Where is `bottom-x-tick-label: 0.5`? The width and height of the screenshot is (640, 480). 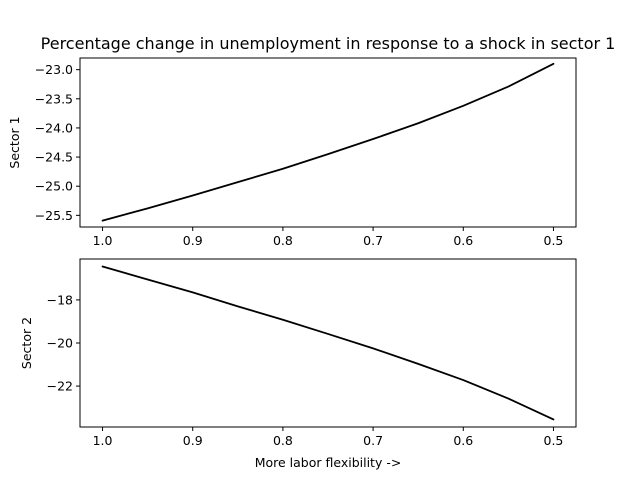 bottom-x-tick-label: 0.5 is located at coordinates (554, 440).